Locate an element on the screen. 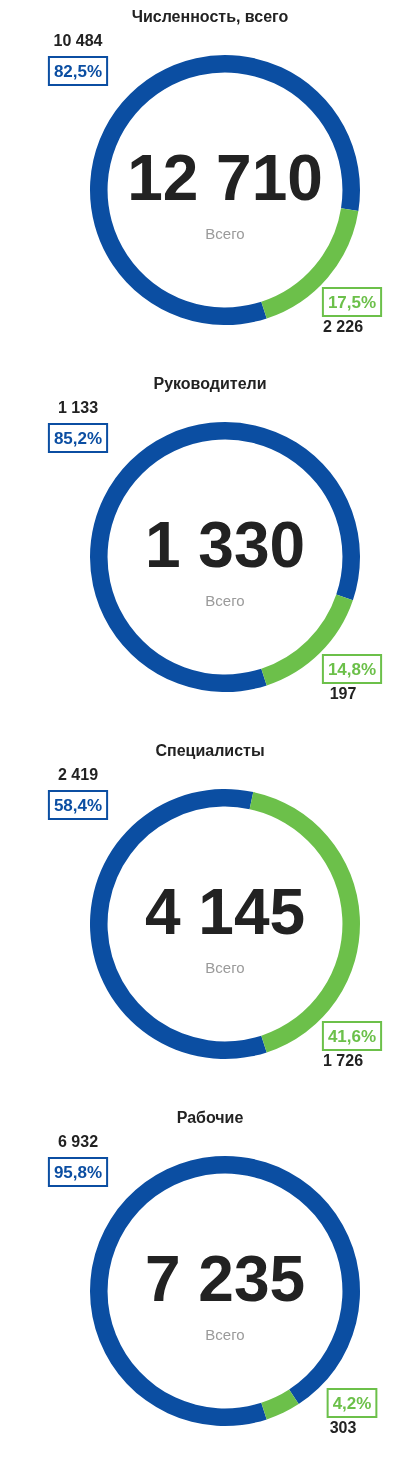  chart-title: Руководители is located at coordinates (210, 384).